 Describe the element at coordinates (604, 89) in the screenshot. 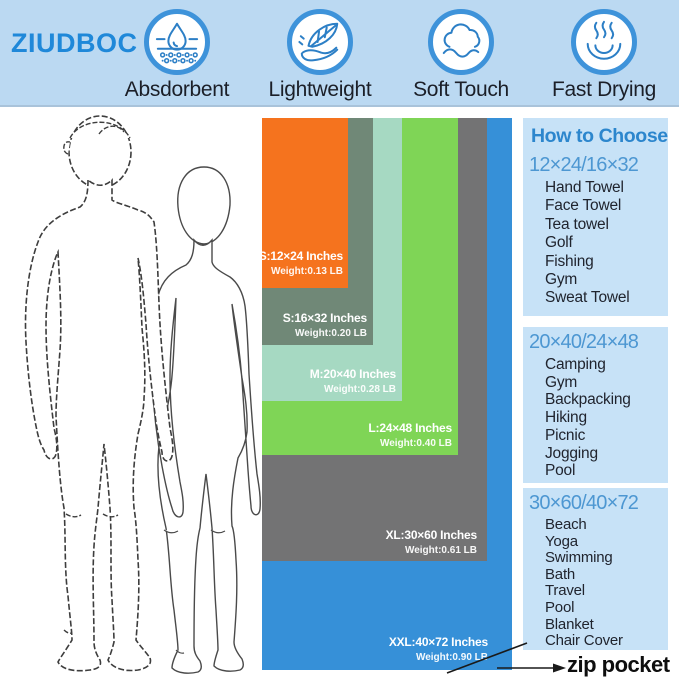

I see `feature-label: Fast Drying` at that location.